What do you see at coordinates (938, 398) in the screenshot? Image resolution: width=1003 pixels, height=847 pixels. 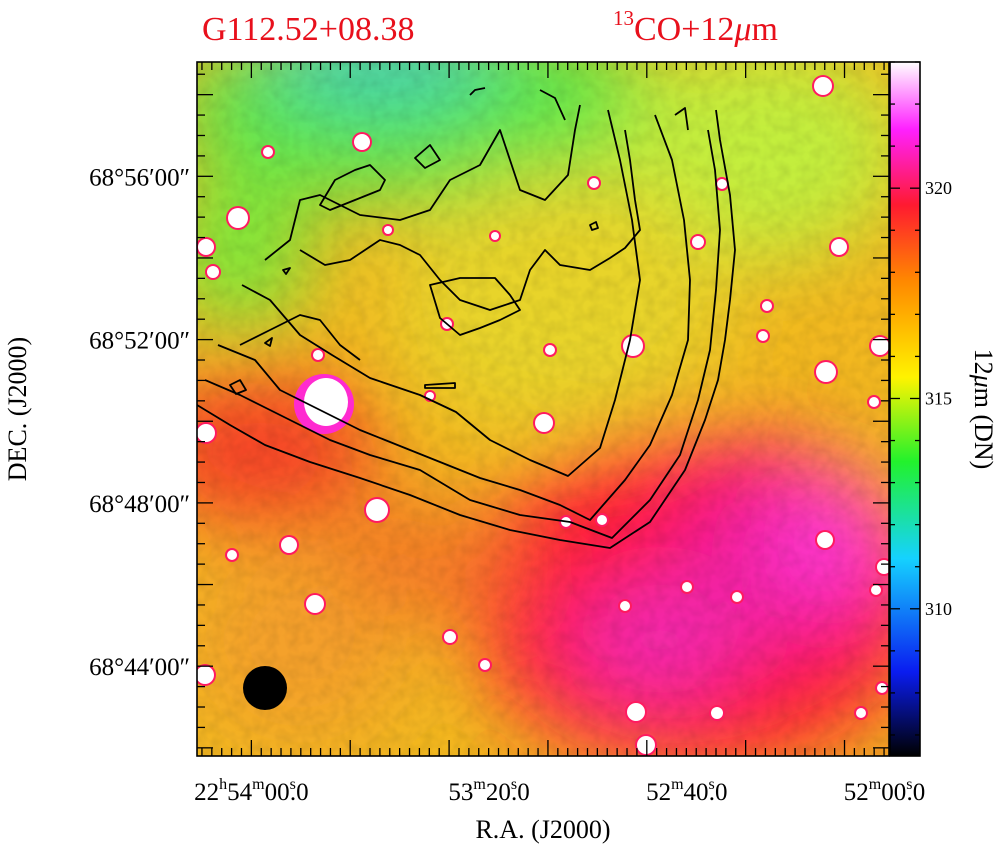 I see `colorbar-tick-label: 315` at bounding box center [938, 398].